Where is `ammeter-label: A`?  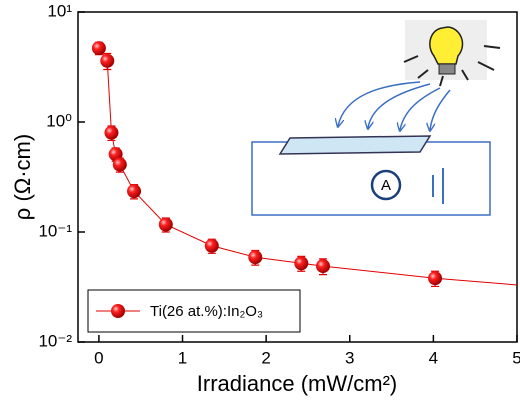 ammeter-label: A is located at coordinates (386, 185).